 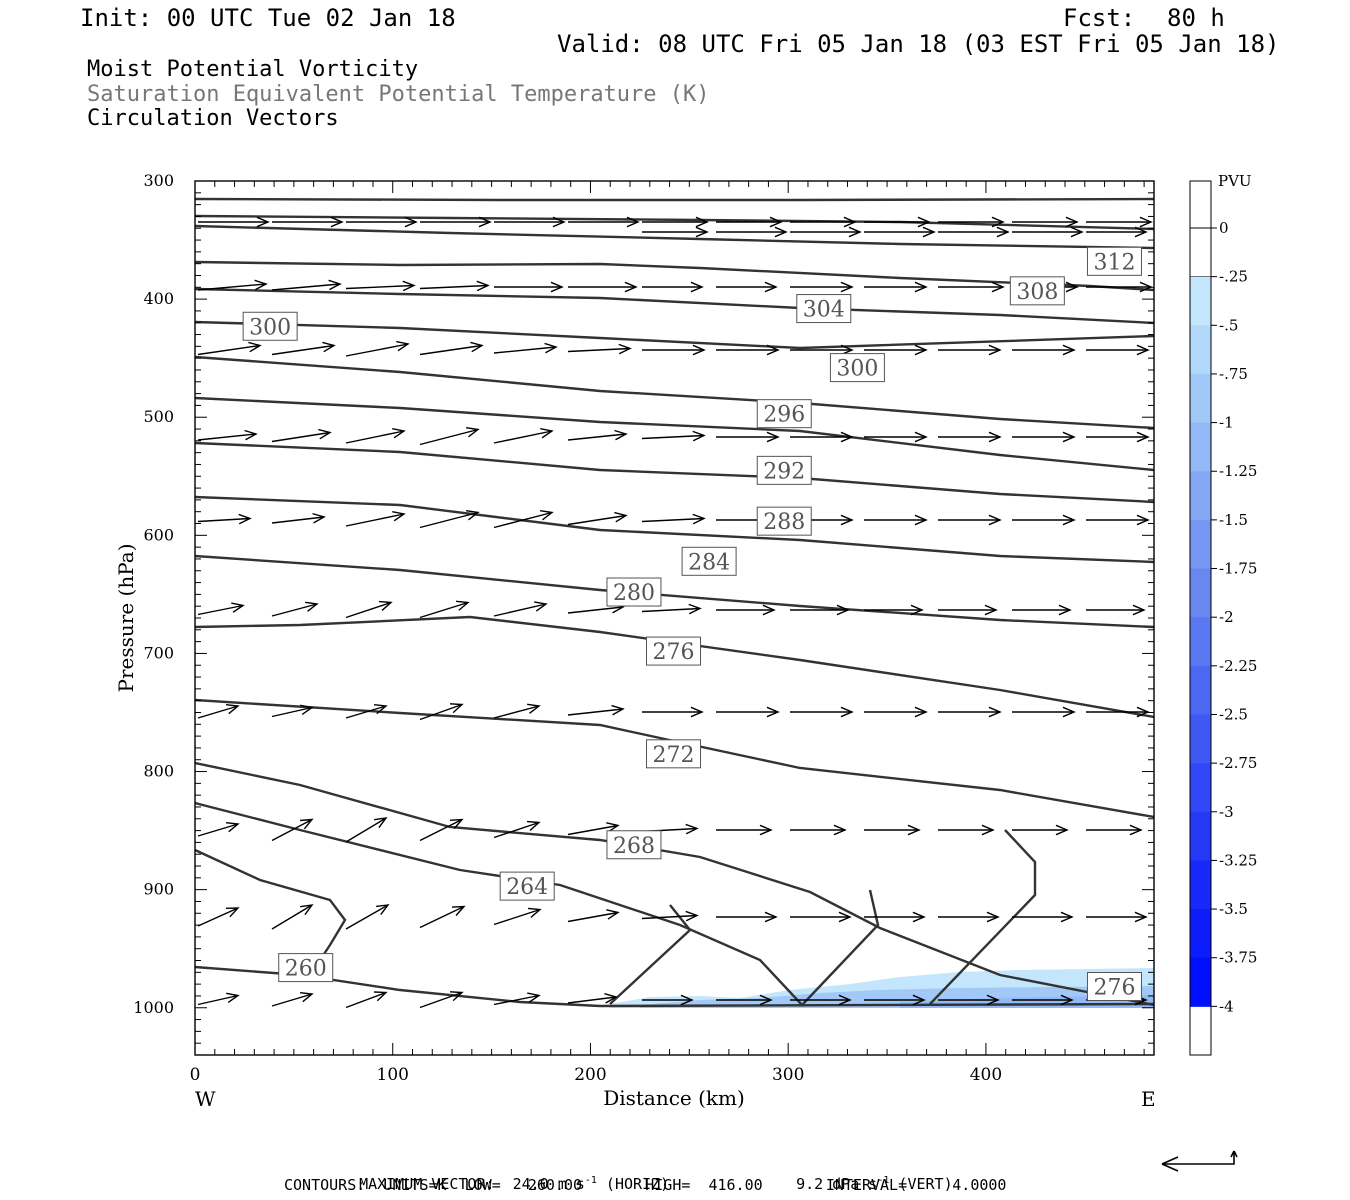 I want to click on colorbar-label: -.5, so click(x=1228, y=325).